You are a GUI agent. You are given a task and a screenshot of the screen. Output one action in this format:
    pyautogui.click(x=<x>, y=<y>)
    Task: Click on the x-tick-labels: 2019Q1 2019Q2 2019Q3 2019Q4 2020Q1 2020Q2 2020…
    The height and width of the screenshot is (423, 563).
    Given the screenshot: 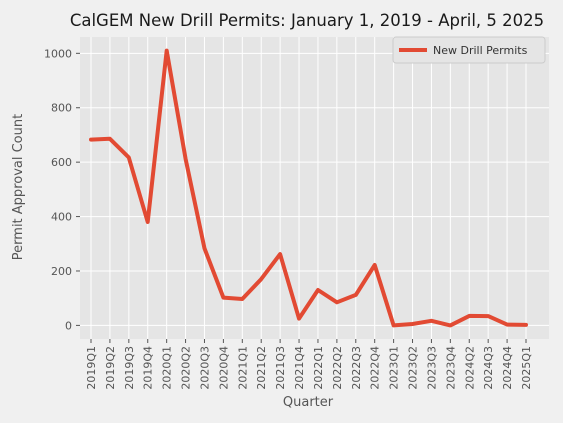 What is the action you would take?
    pyautogui.click(x=309, y=364)
    